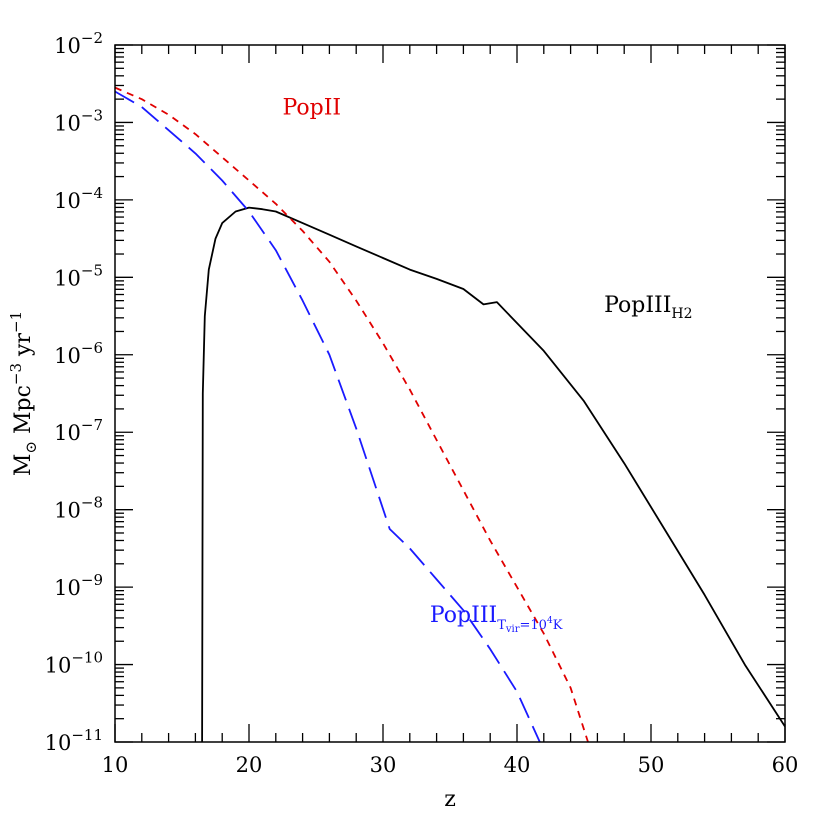  I want to click on series-label-popii-text: PopII, so click(312, 108).